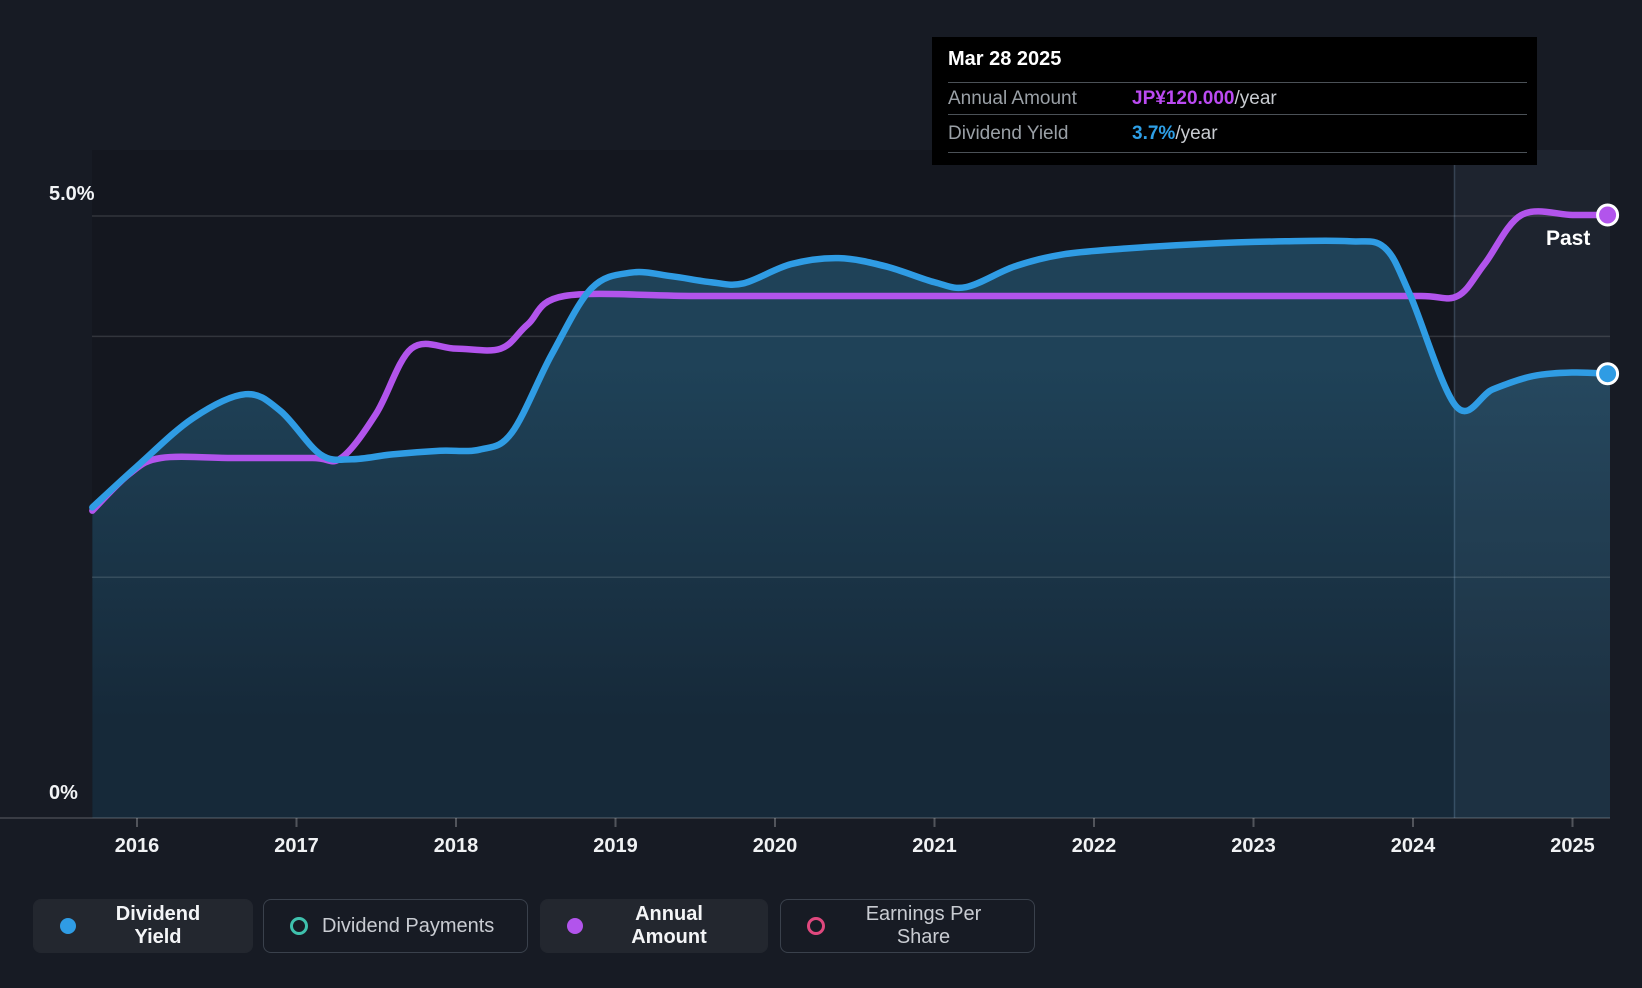 This screenshot has height=988, width=1642. What do you see at coordinates (1005, 59) in the screenshot?
I see `tooltip-date: Mar 28 2025` at bounding box center [1005, 59].